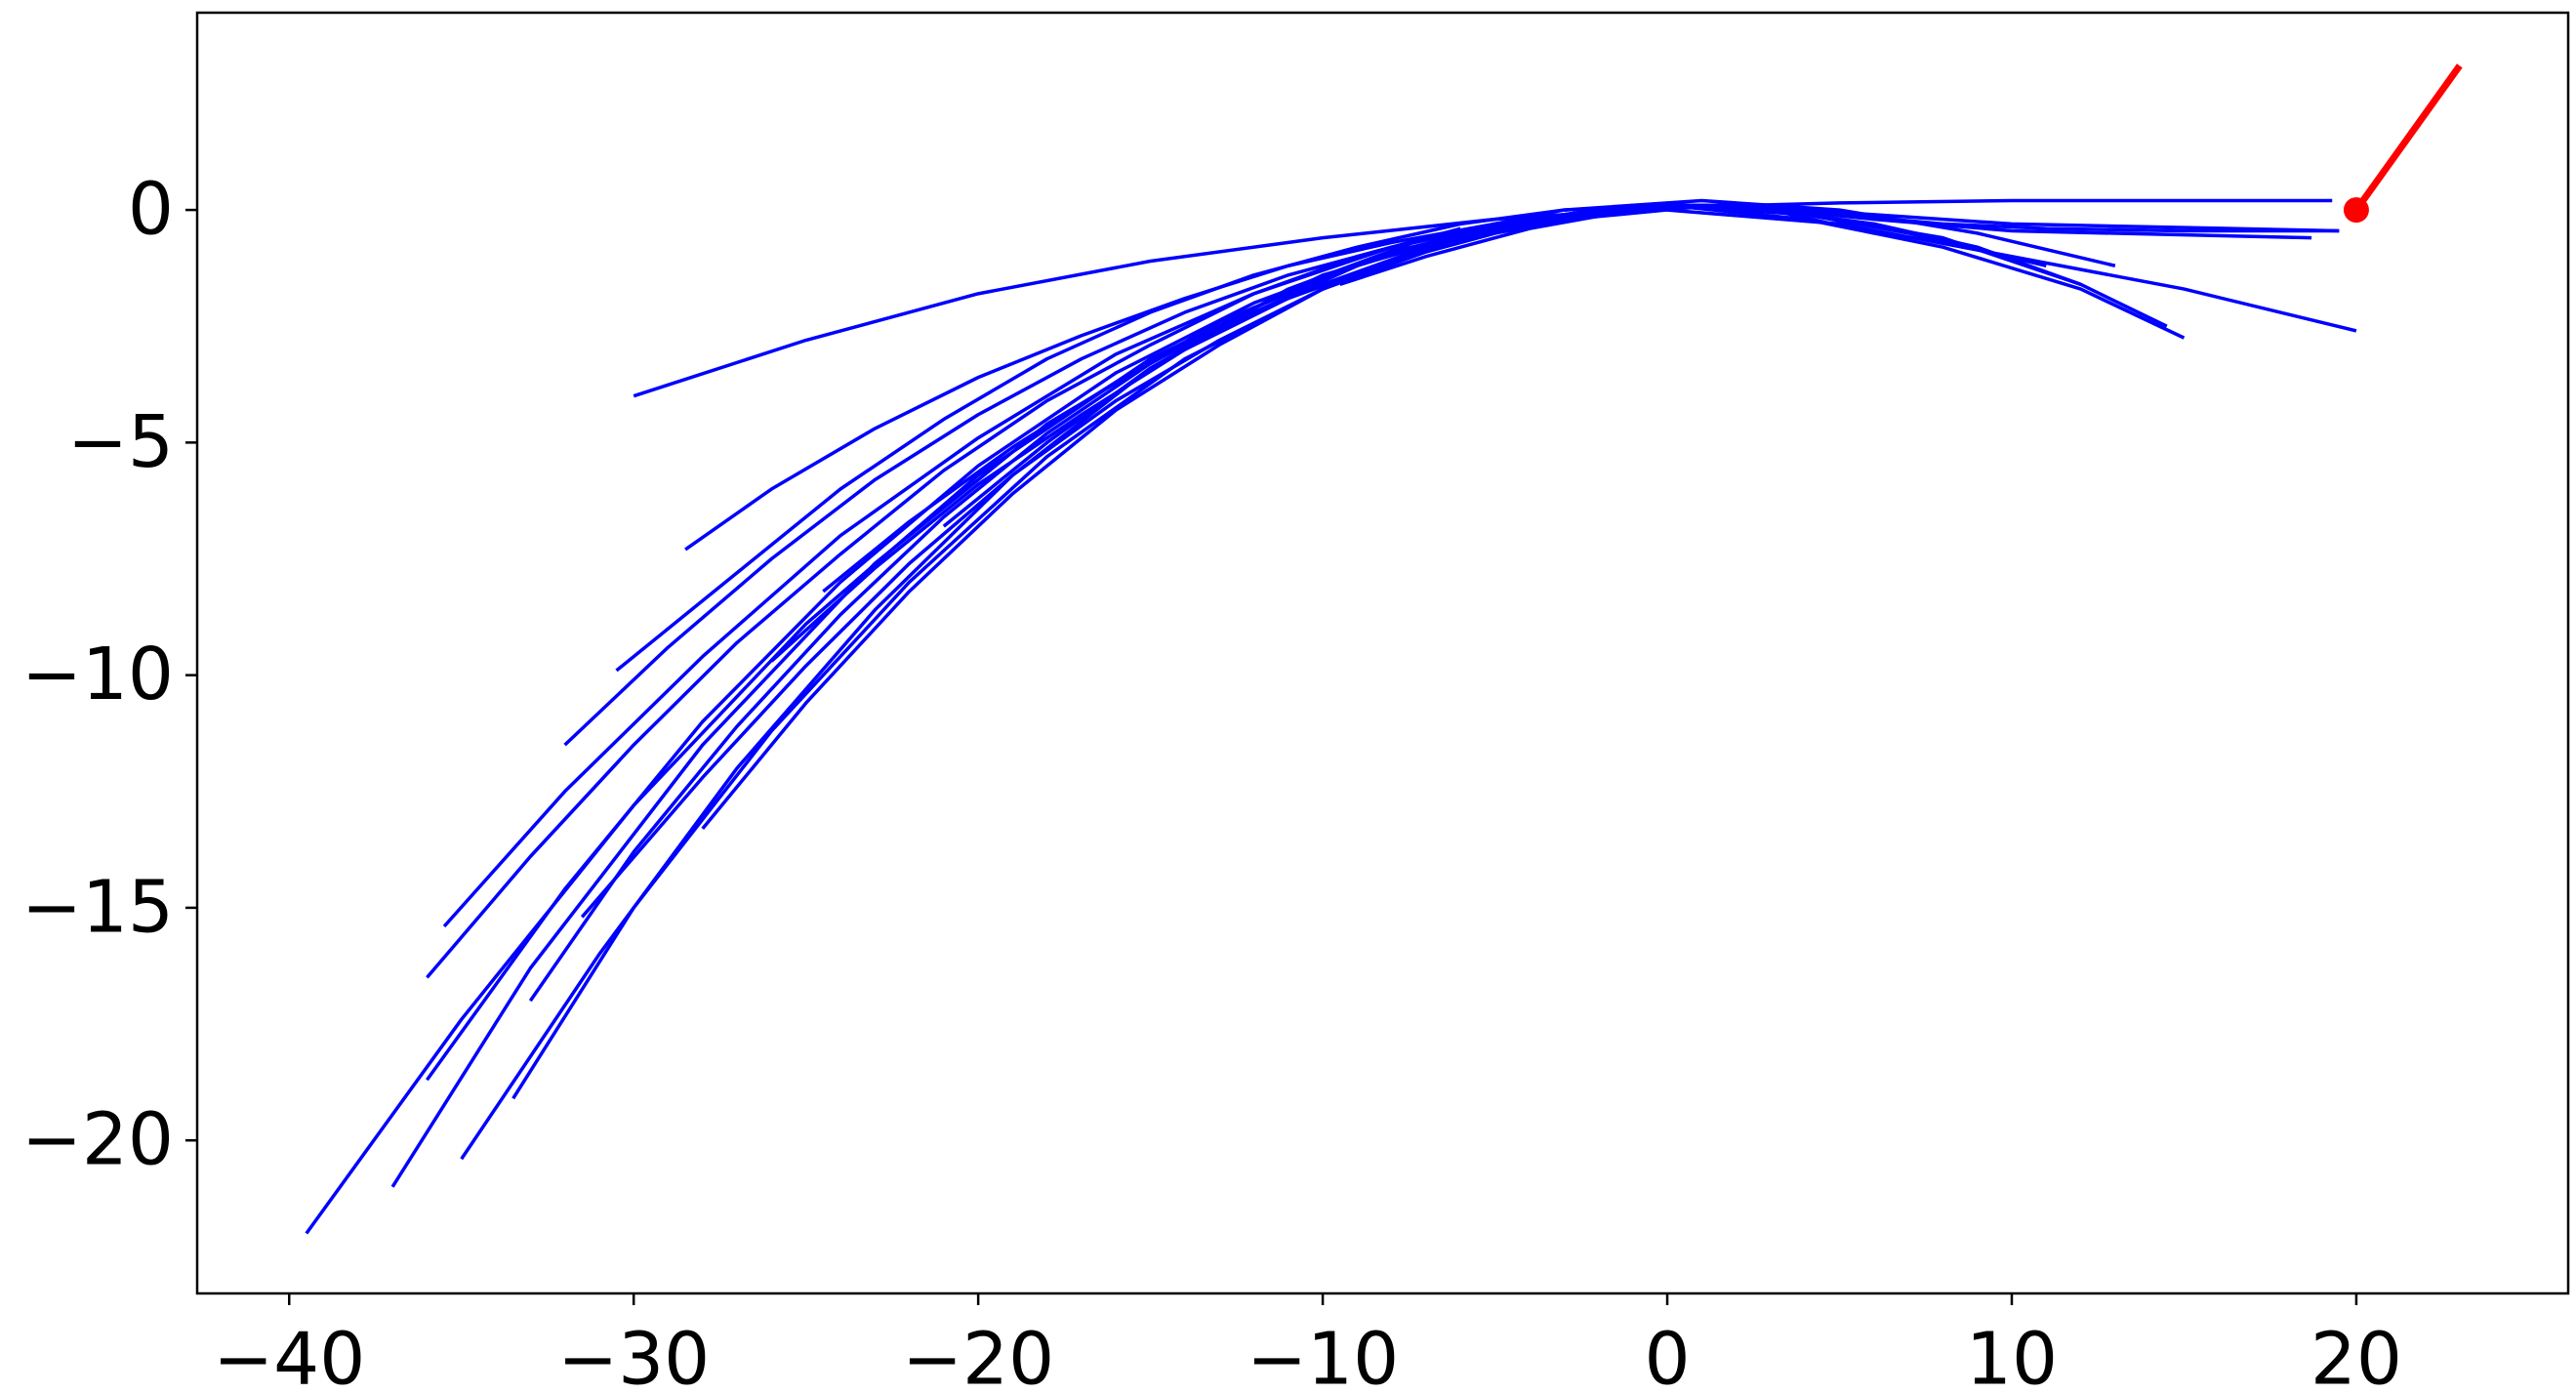 The height and width of the screenshot is (1393, 2576). I want to click on x-tick-label: −30, so click(633, 1356).